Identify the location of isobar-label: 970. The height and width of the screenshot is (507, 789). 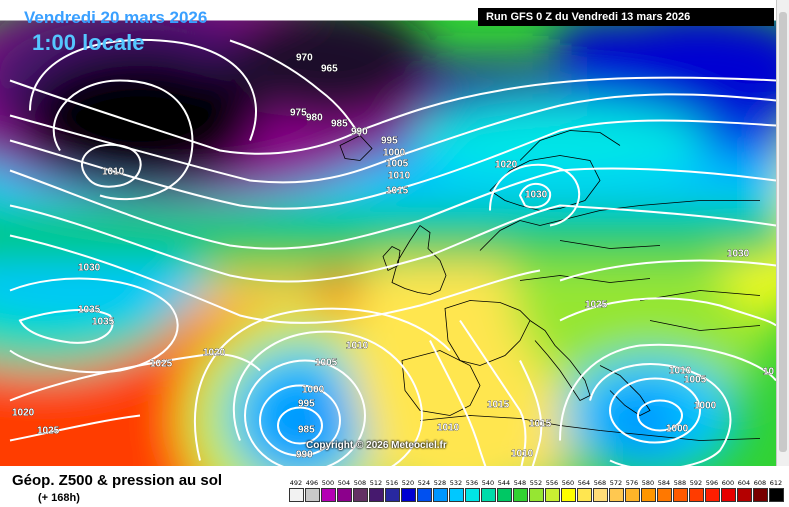
(304, 58).